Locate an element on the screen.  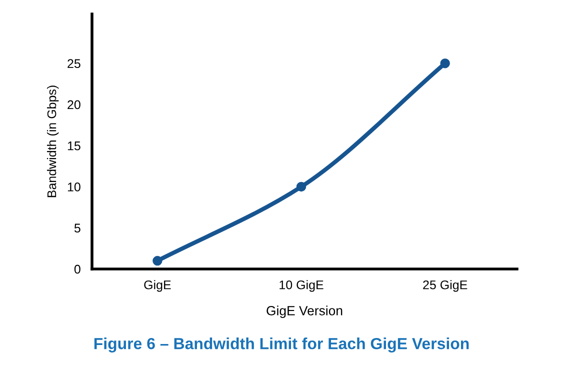
y-tick-label: 5 is located at coordinates (77, 228).